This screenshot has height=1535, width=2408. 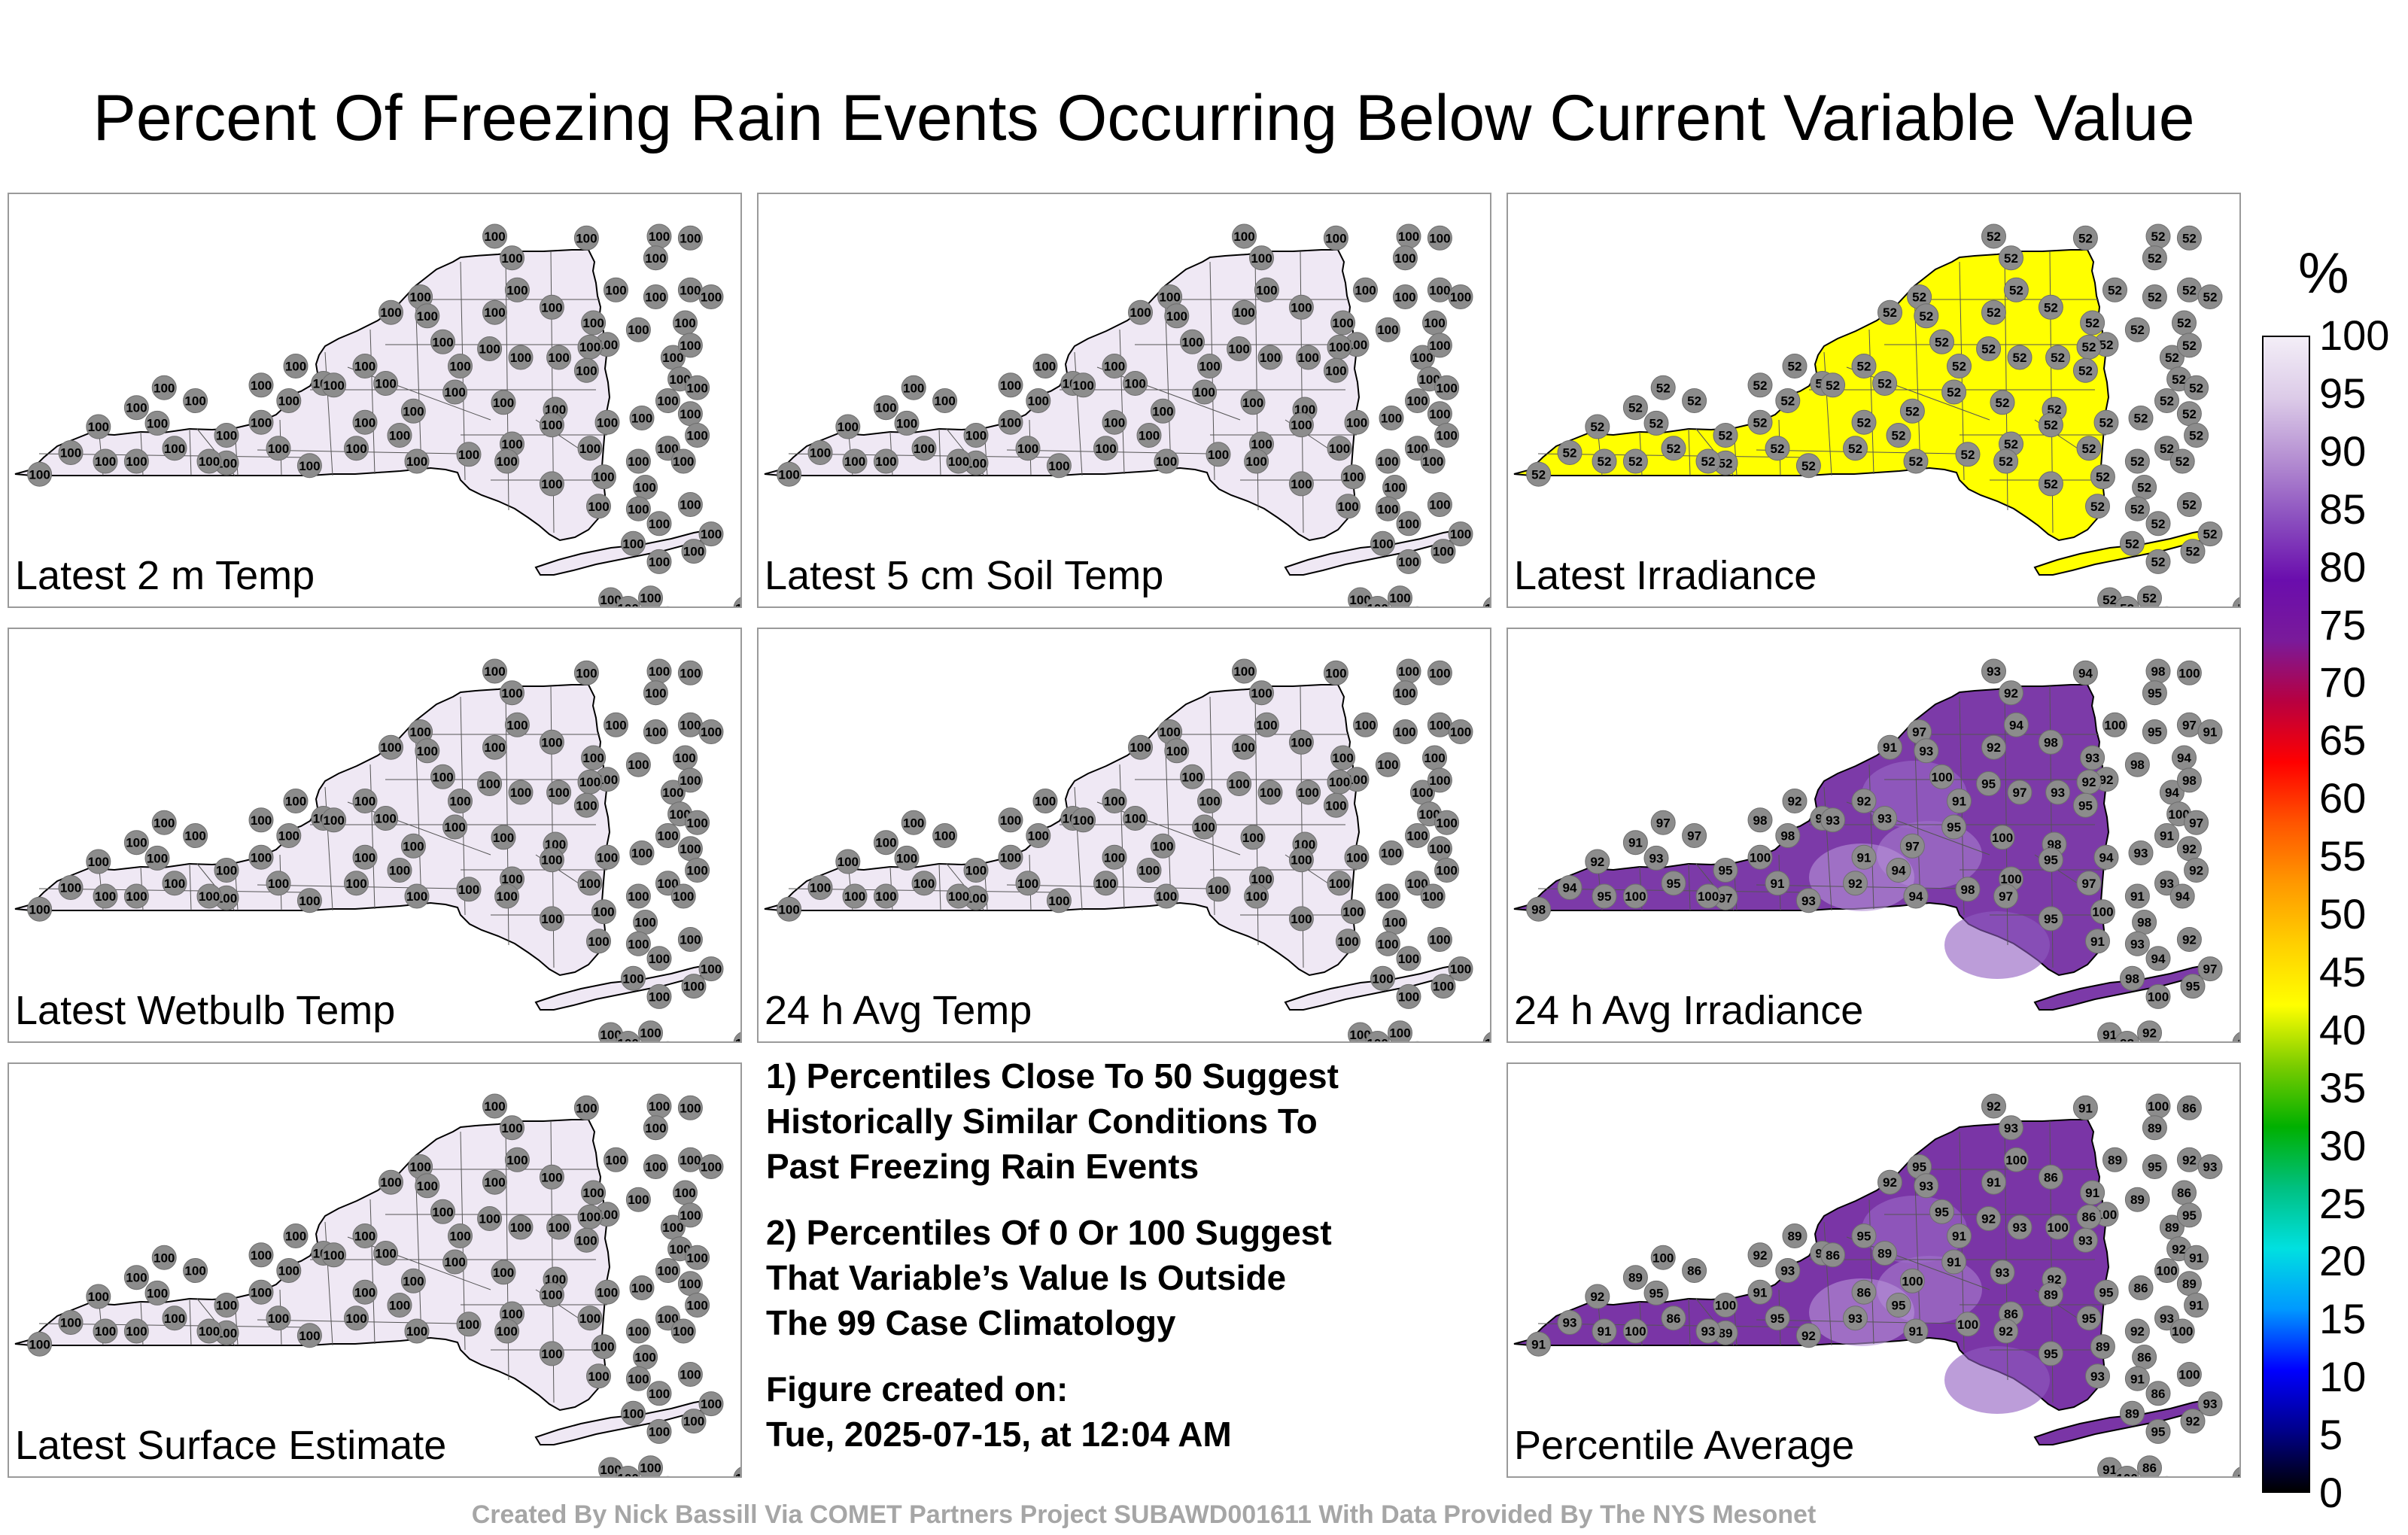 What do you see at coordinates (190, 1322) in the screenshot?
I see `county-border` at bounding box center [190, 1322].